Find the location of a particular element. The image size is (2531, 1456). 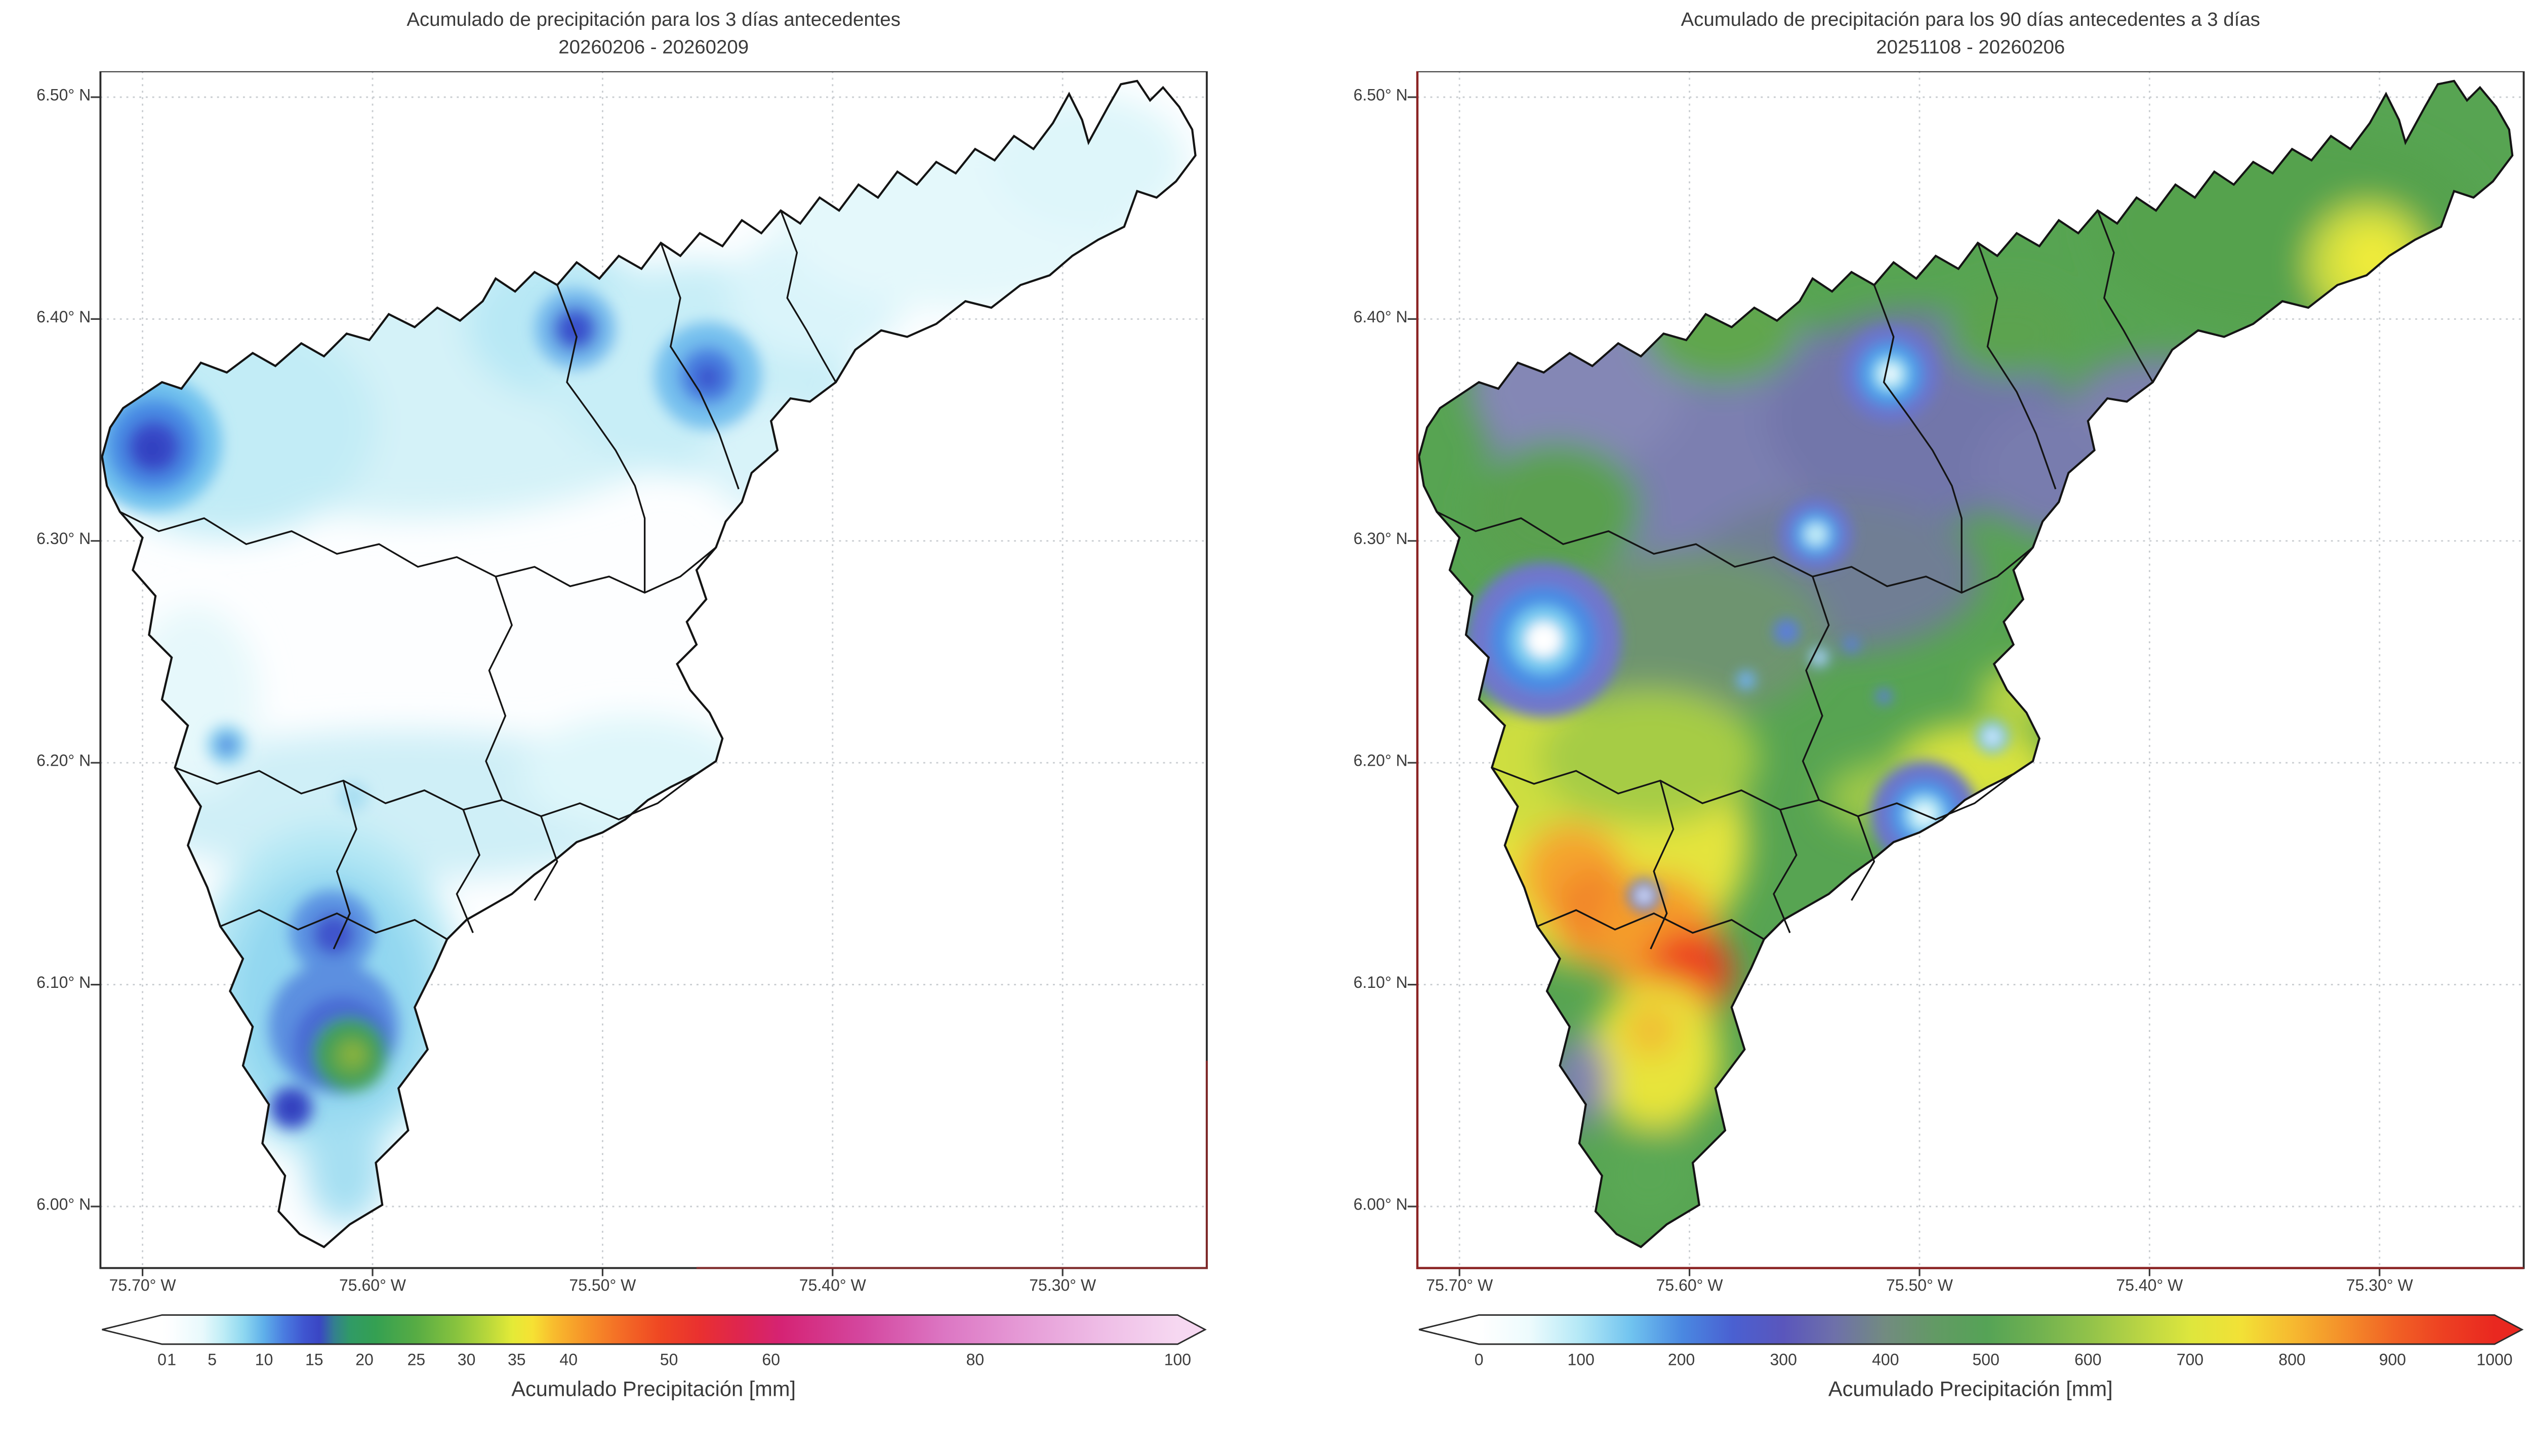

colorbar-label-3day: Acumulado Precipitación [mm] is located at coordinates (653, 1389).